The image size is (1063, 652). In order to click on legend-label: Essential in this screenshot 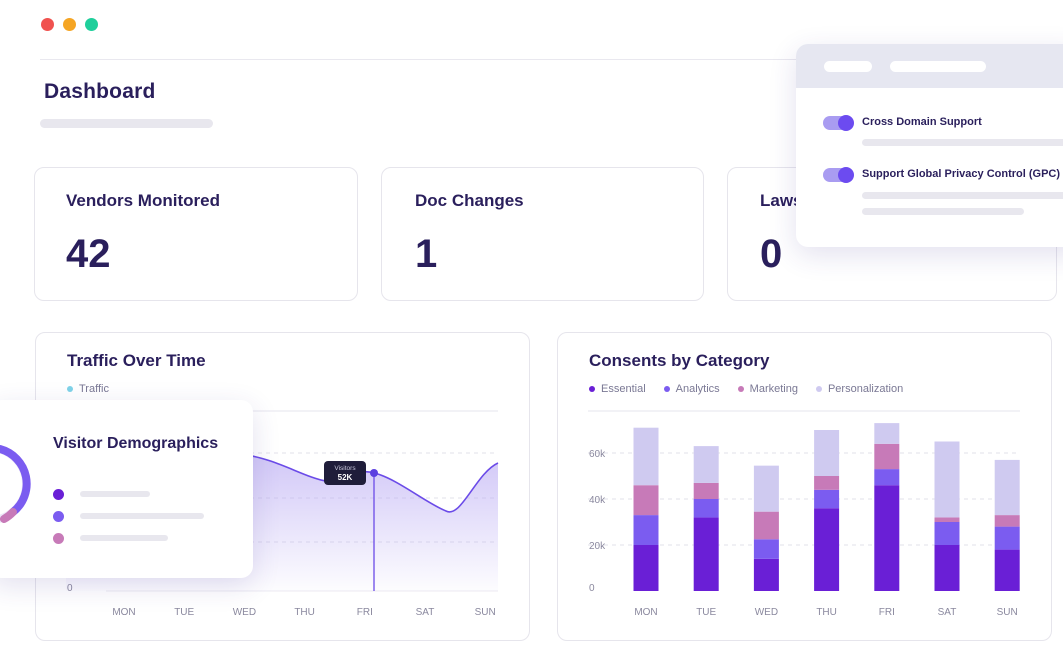, I will do `click(623, 389)`.